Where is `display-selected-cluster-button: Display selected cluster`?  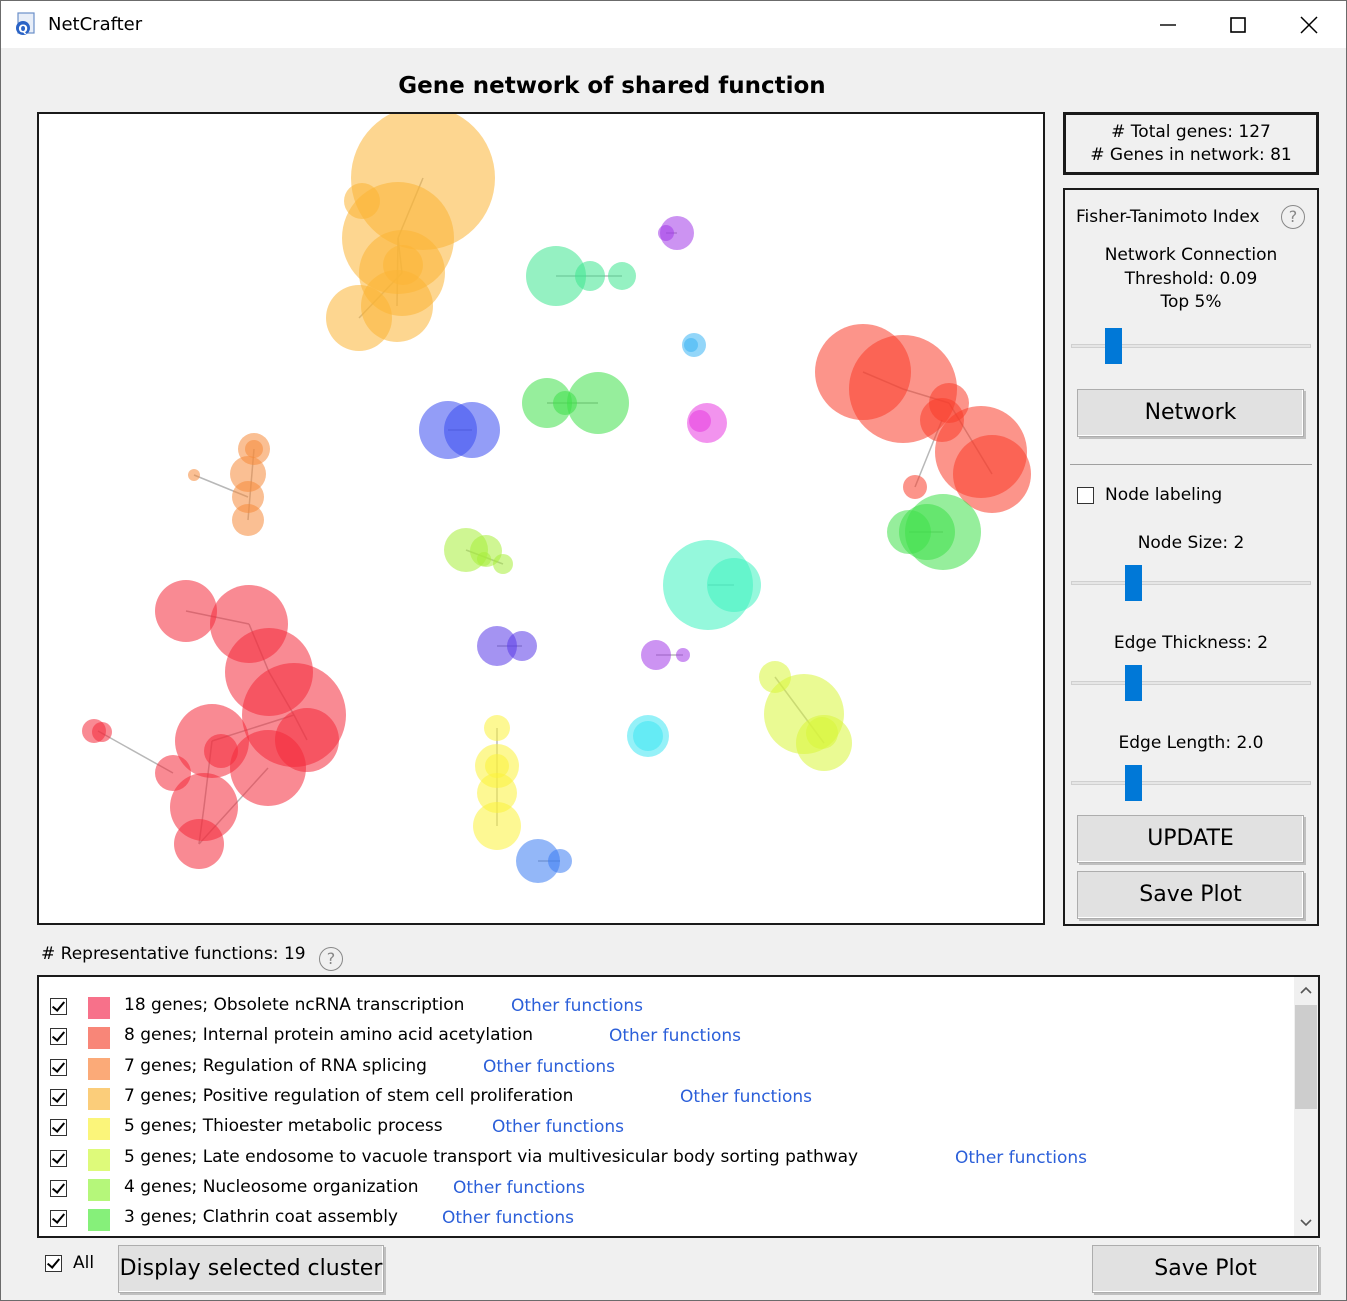 display-selected-cluster-button: Display selected cluster is located at coordinates (251, 1269).